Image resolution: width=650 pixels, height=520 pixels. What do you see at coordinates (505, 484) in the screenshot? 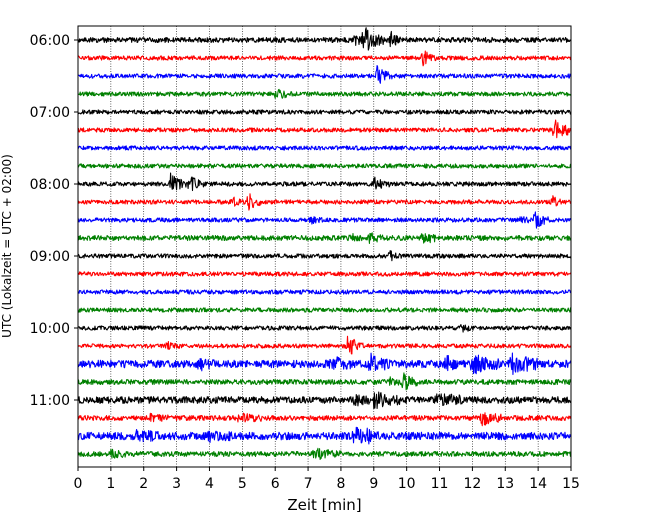
I see `x-tick-label: 13` at bounding box center [505, 484].